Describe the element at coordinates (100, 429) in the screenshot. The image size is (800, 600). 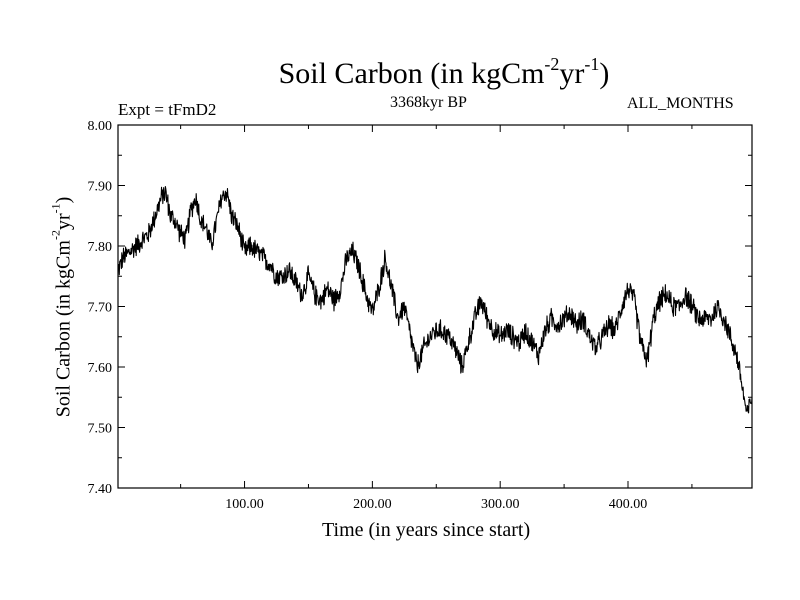
I see `y-tick-label: 7.50` at that location.